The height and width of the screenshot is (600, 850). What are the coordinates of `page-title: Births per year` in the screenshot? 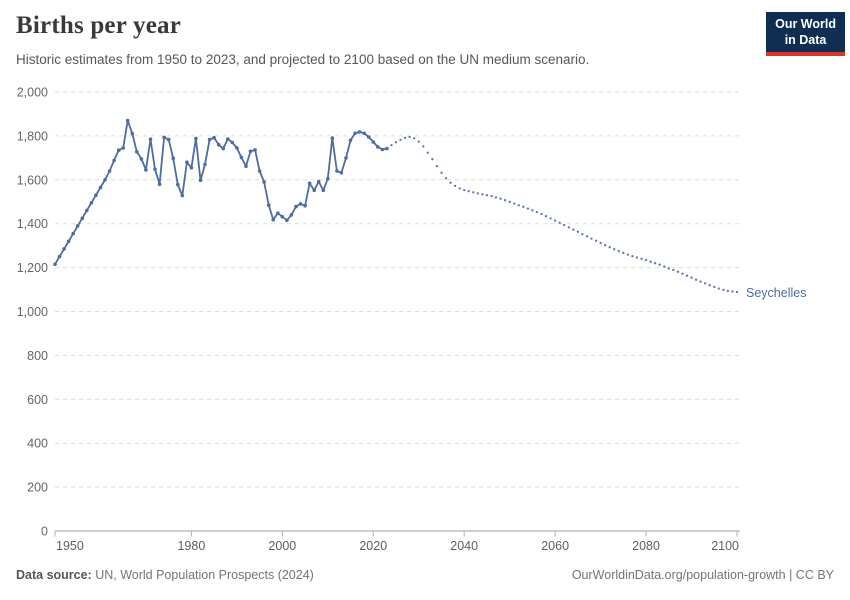 It's located at (99, 25).